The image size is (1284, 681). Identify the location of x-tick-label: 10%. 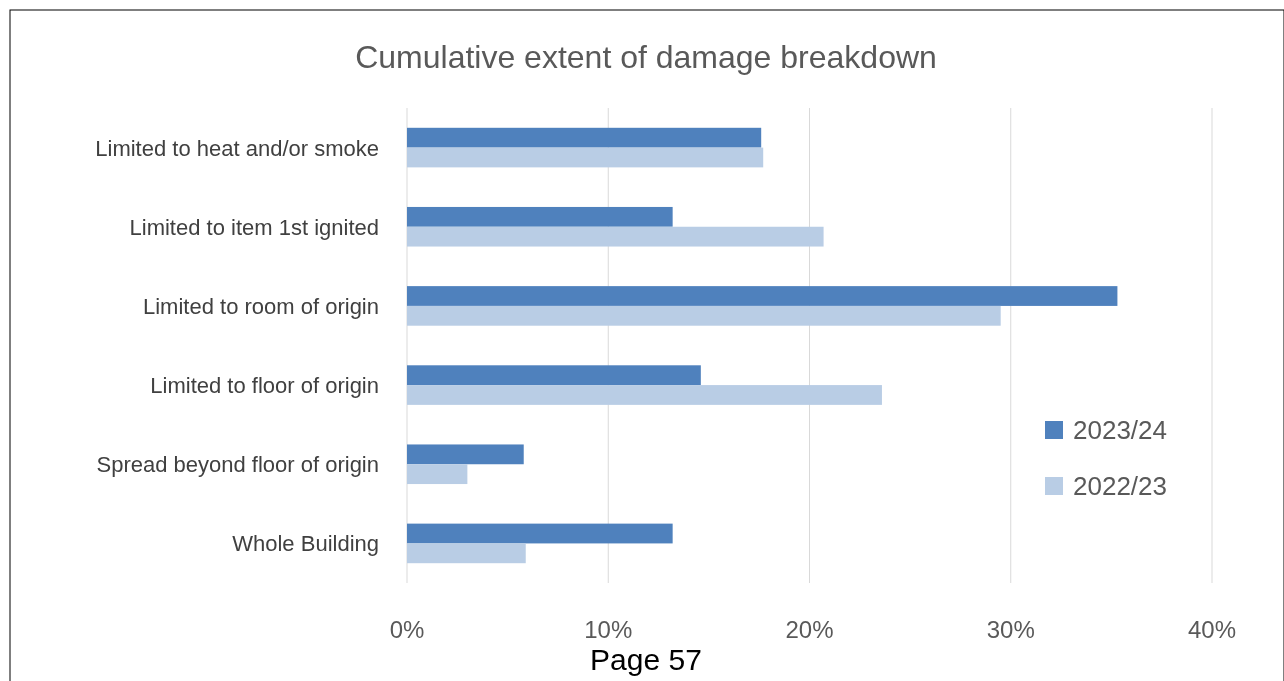
(608, 629).